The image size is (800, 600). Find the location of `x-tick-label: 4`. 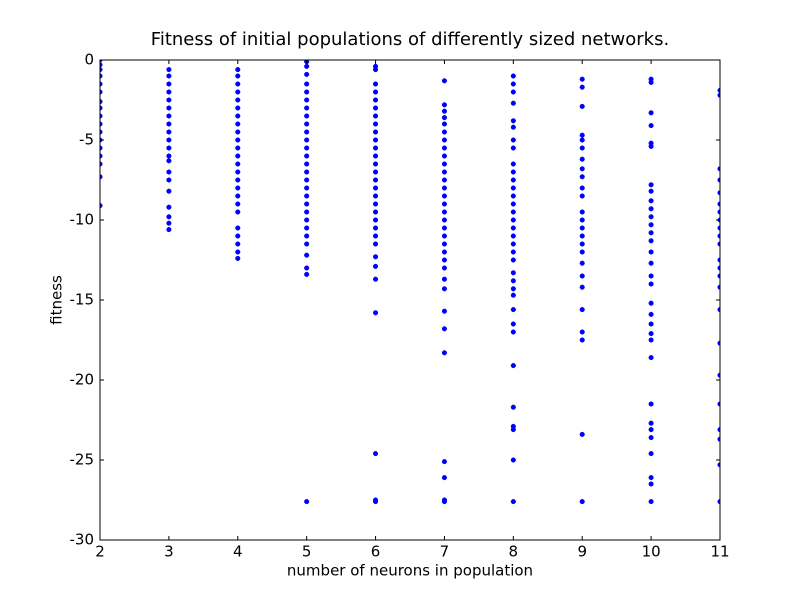

x-tick-label: 4 is located at coordinates (238, 552).